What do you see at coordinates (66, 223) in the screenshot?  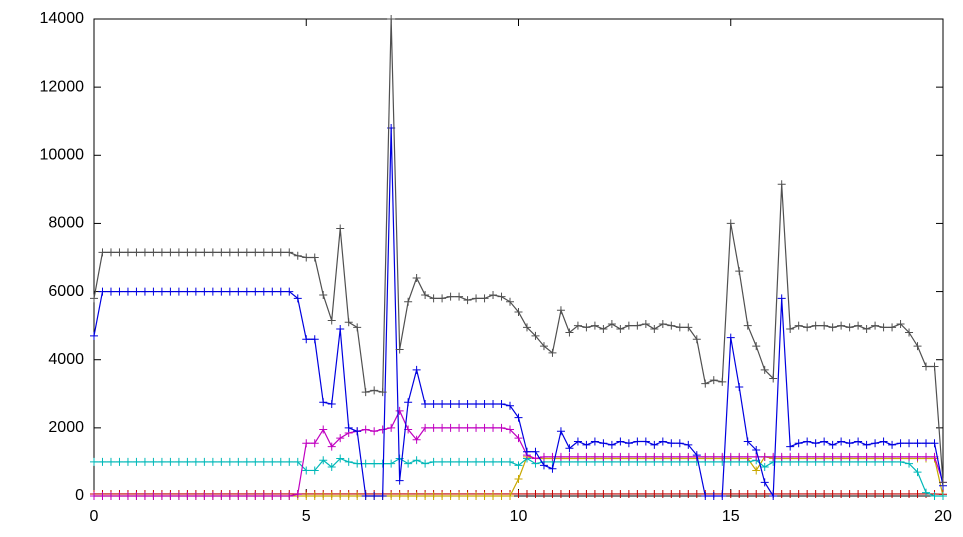 I see `y-tick-label: 8000` at bounding box center [66, 223].